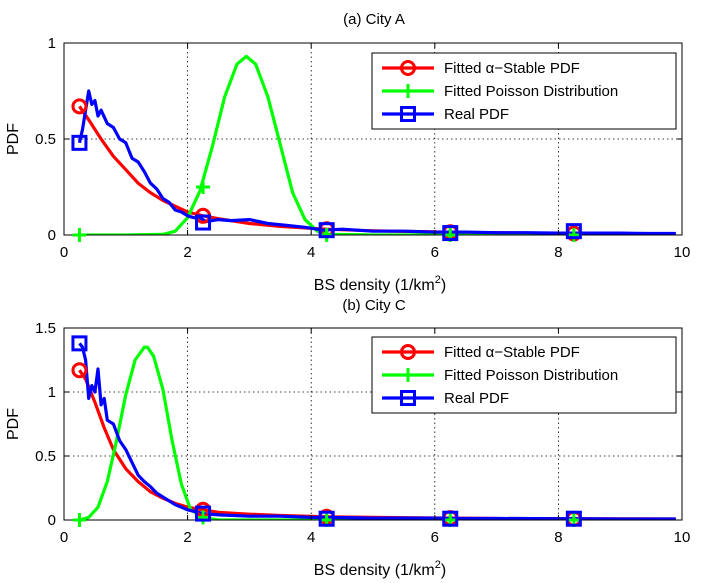 Image resolution: width=709 pixels, height=583 pixels. What do you see at coordinates (374, 19) in the screenshot?
I see `chart-title-a: (a) City A` at bounding box center [374, 19].